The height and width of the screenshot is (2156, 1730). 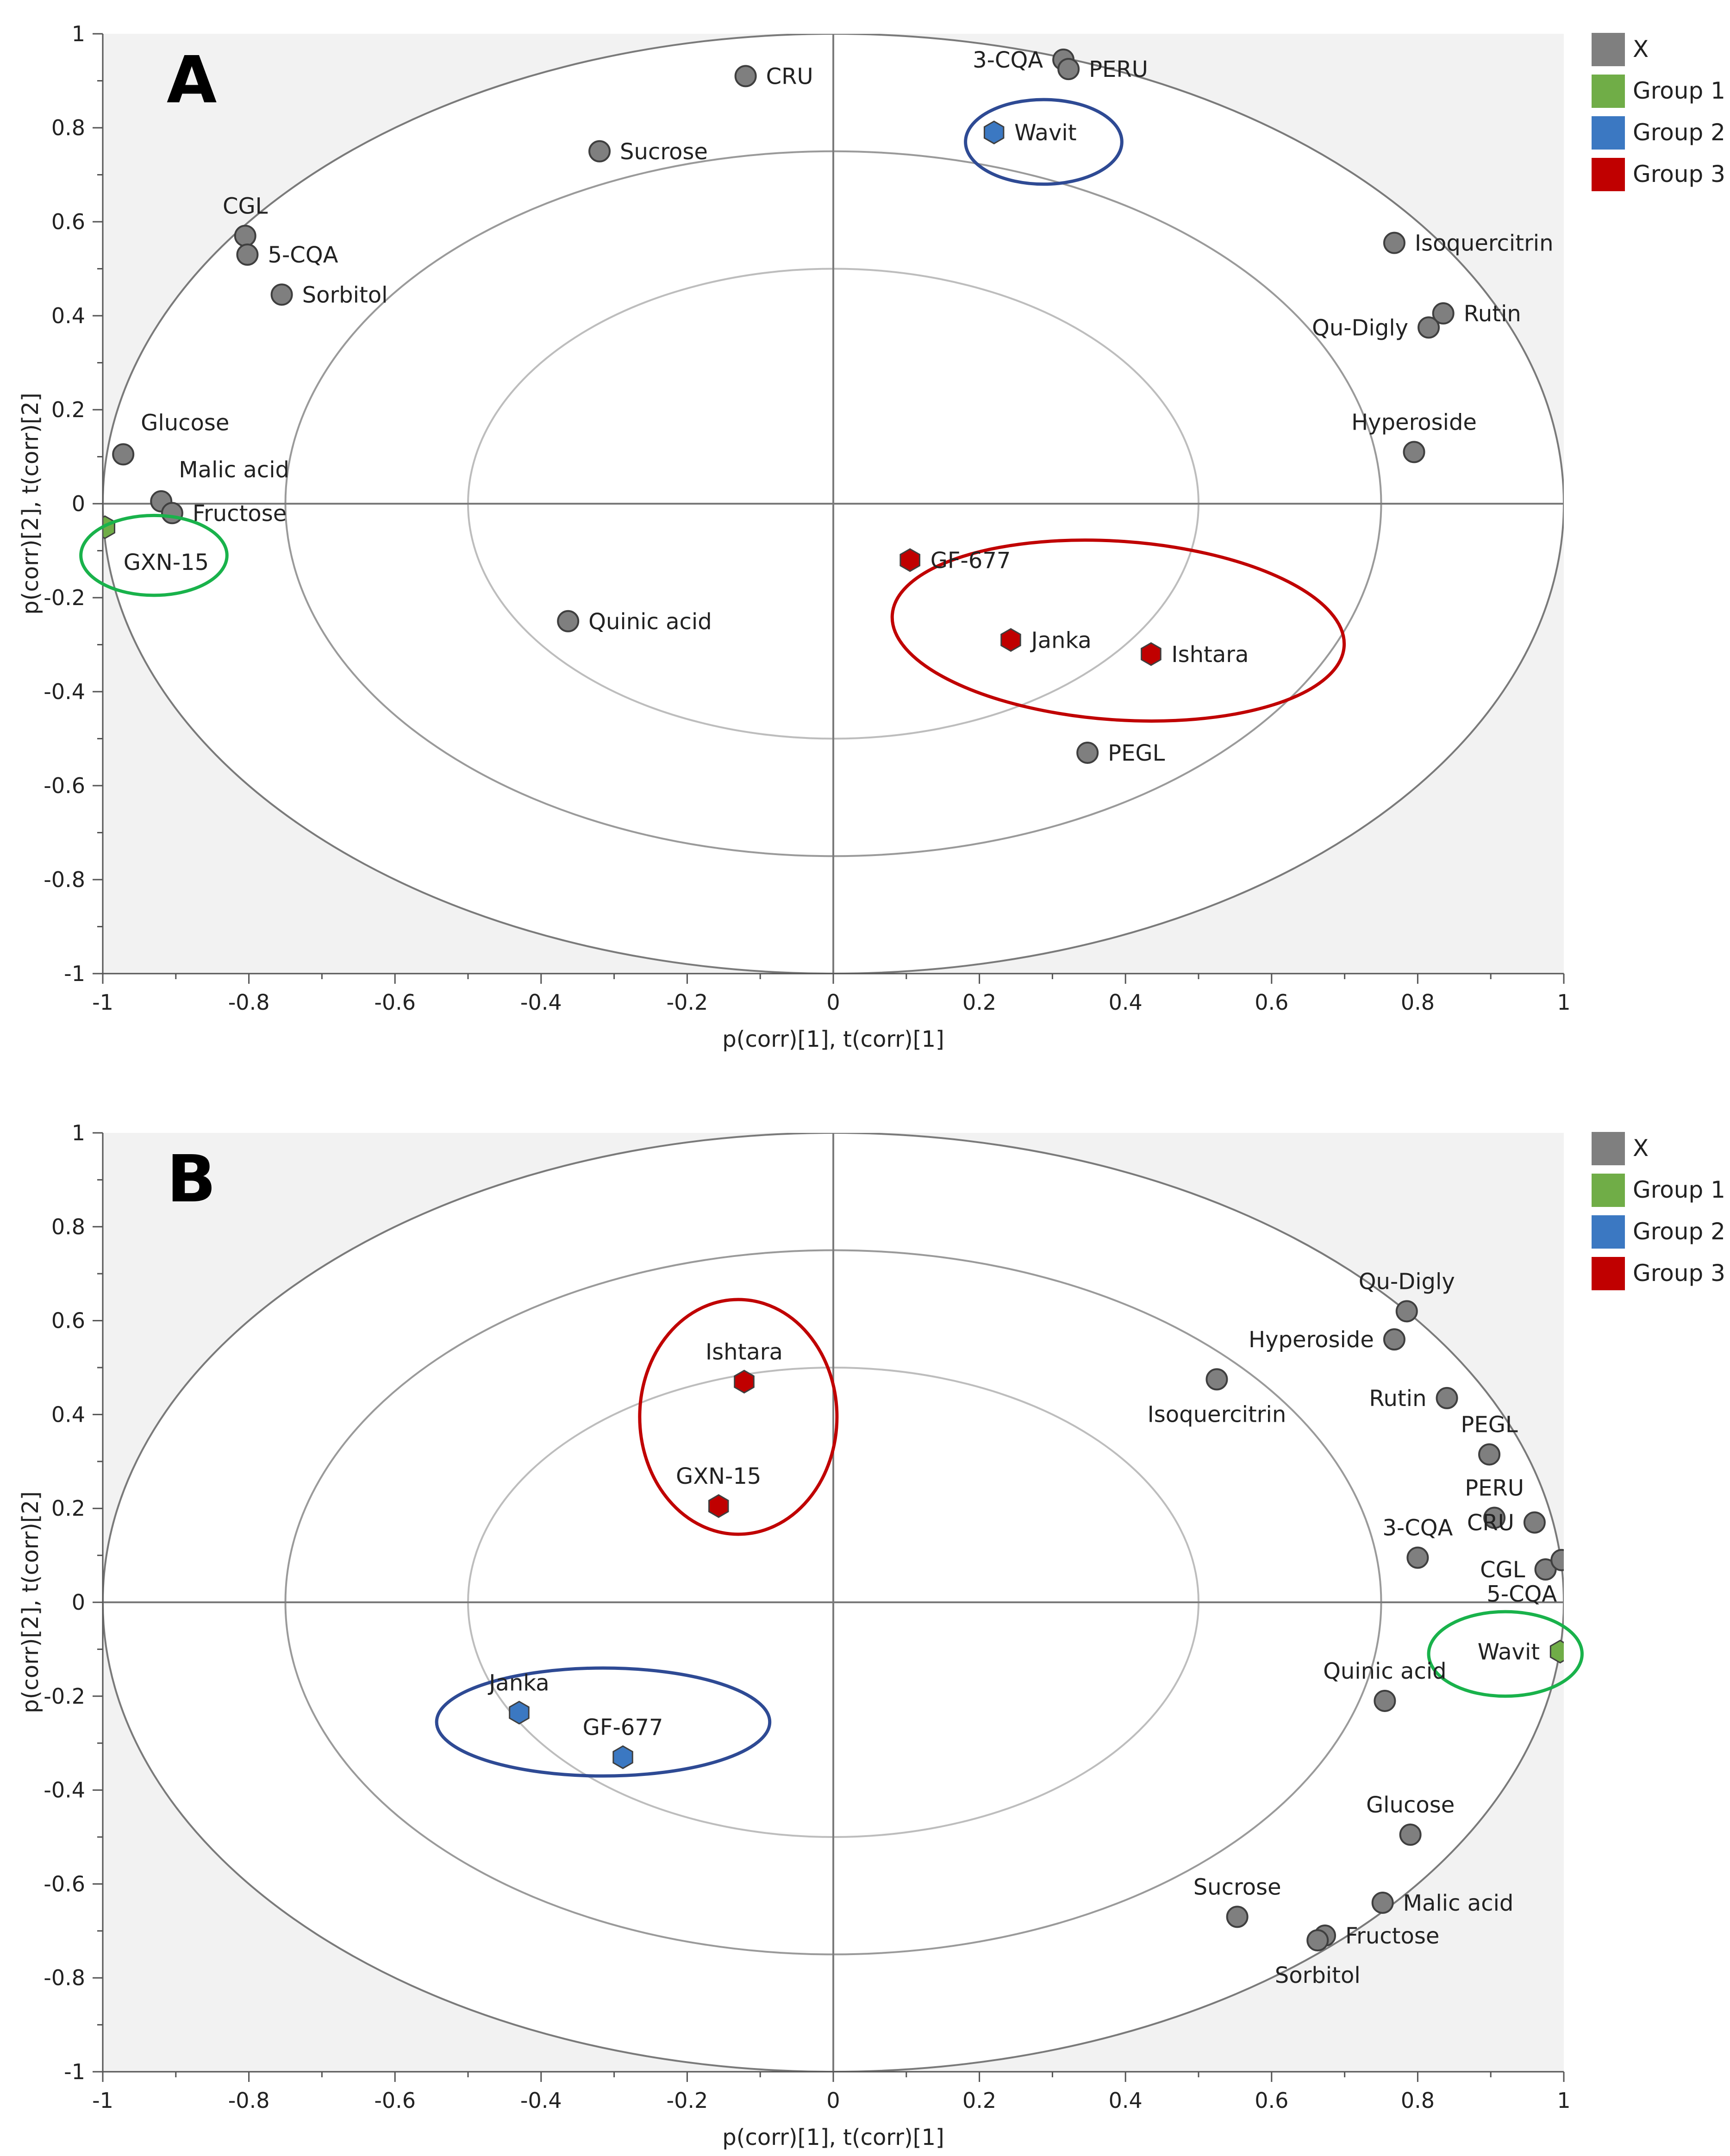 I want to click on x-tick-label: -0.2, so click(x=687, y=2100).